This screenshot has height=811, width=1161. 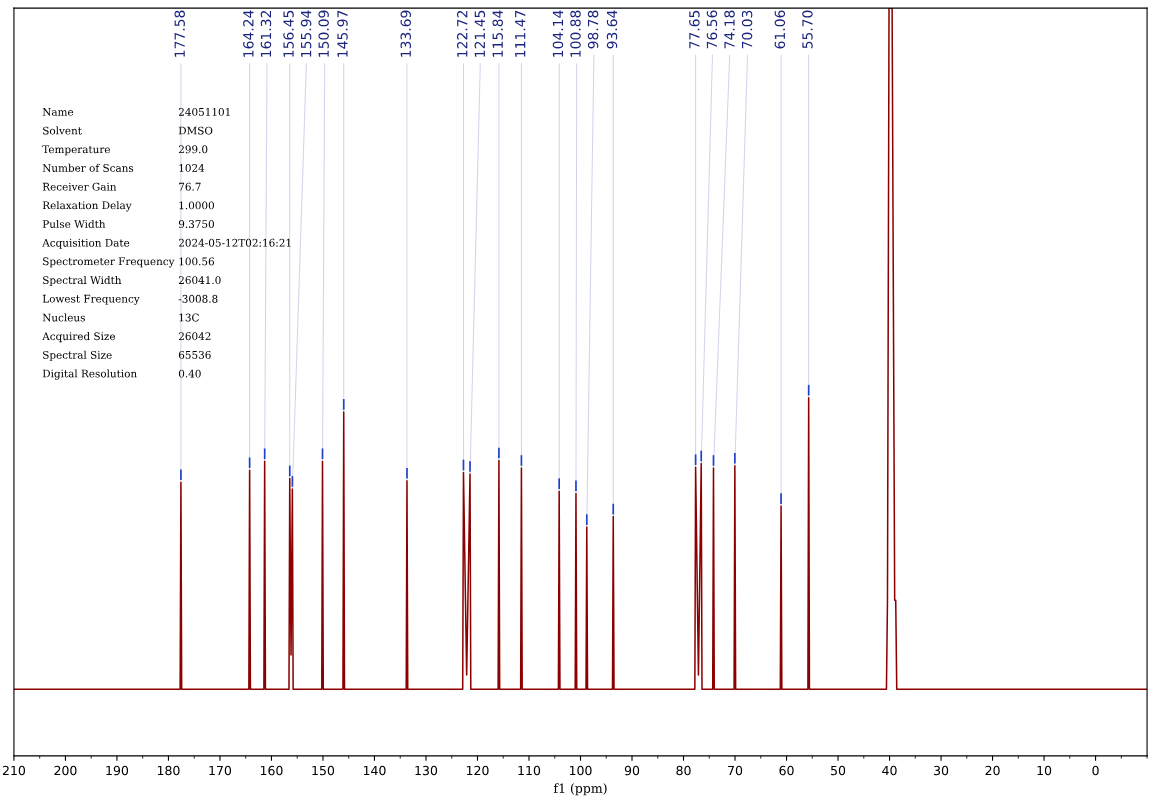 What do you see at coordinates (558, 33) in the screenshot?
I see `annotation: 104.14` at bounding box center [558, 33].